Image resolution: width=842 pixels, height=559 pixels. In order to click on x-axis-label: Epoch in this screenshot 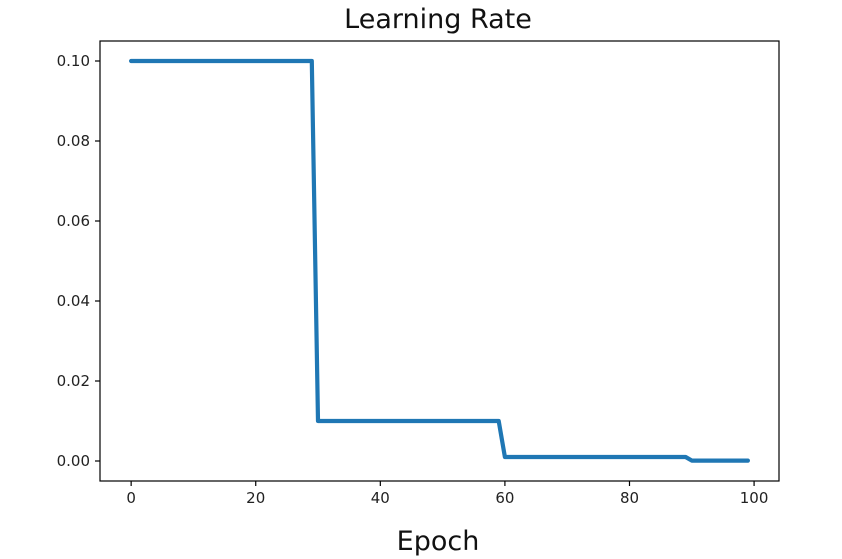, I will do `click(438, 541)`.